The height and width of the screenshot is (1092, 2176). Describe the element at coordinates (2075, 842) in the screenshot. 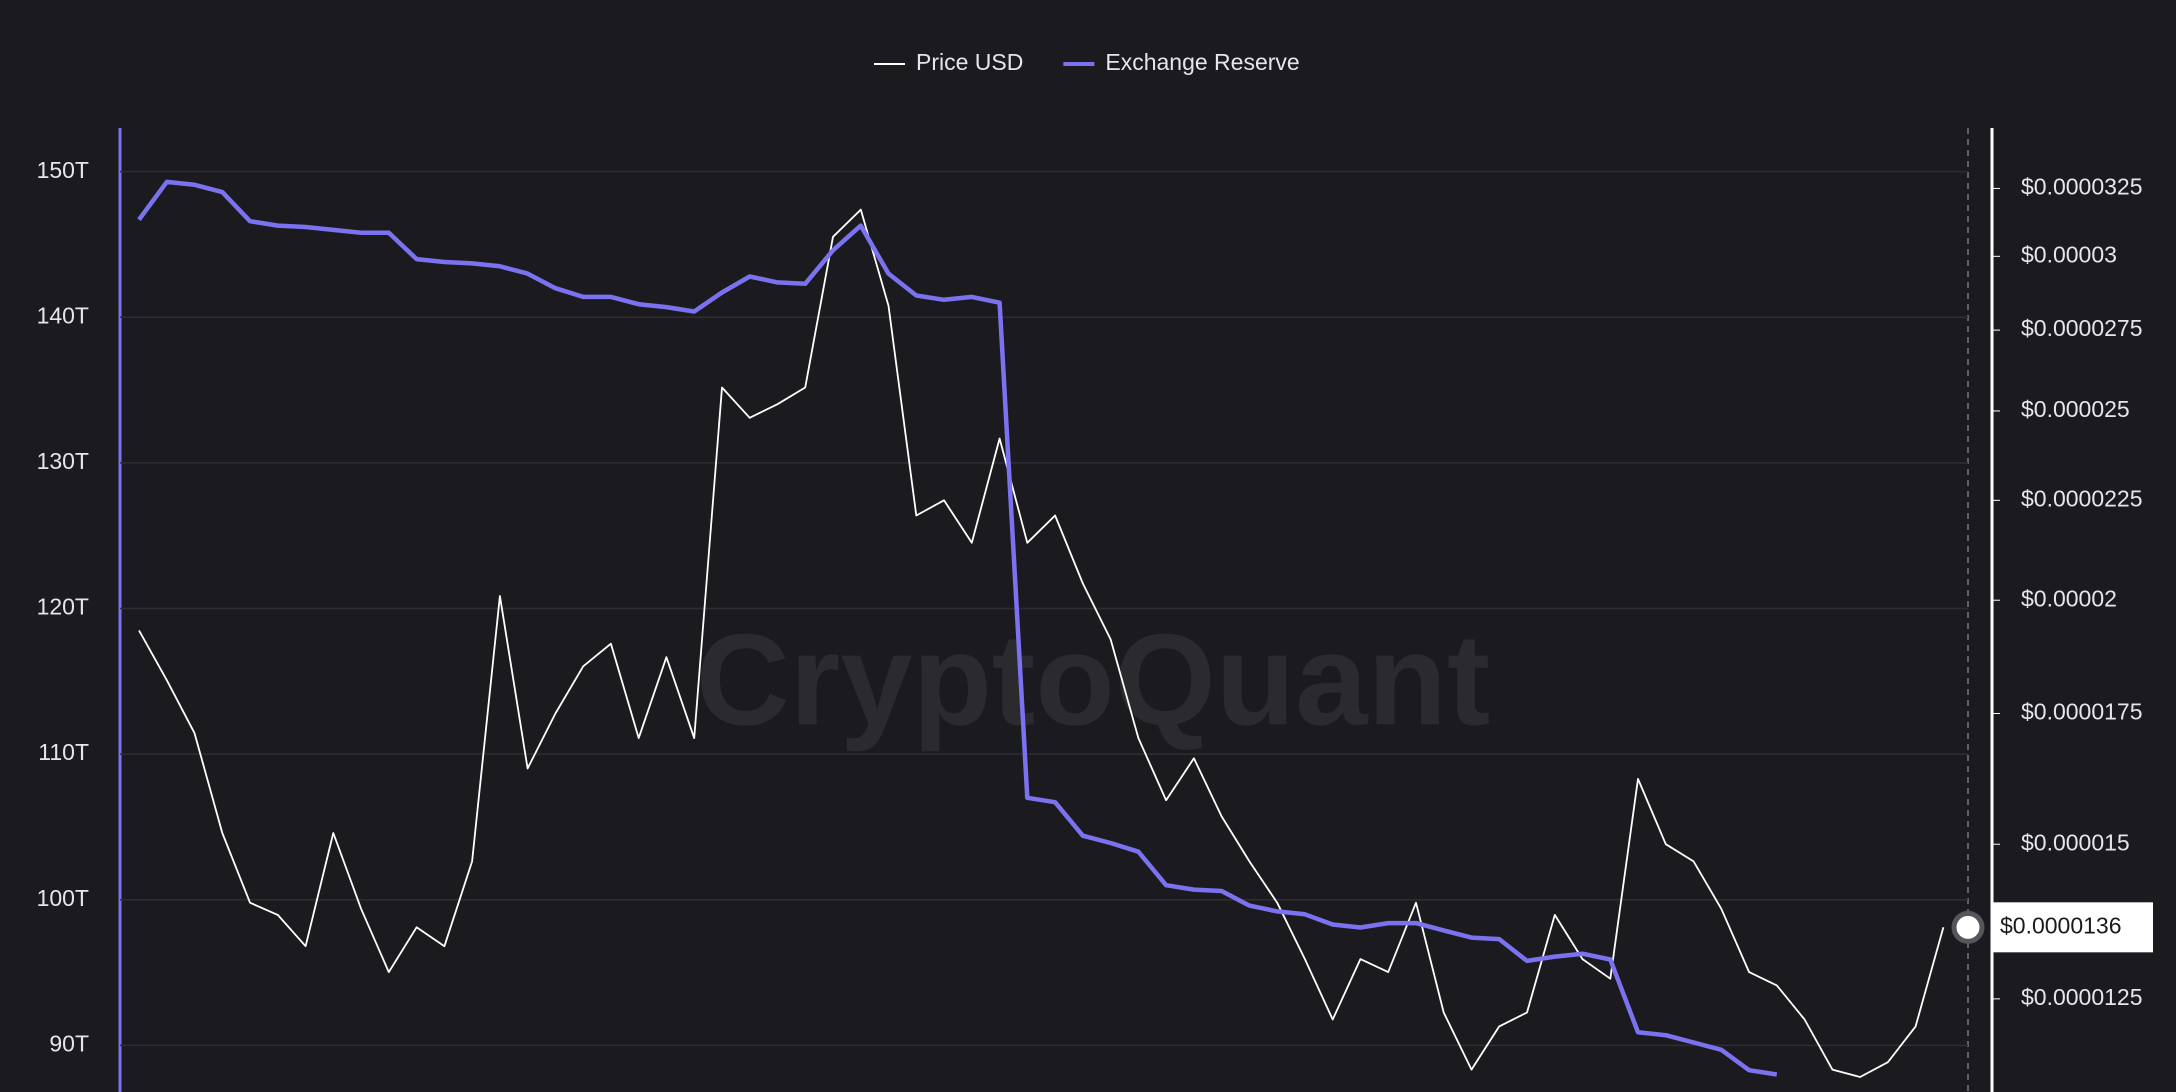

I see `y2-tick-label: $0.000015` at that location.